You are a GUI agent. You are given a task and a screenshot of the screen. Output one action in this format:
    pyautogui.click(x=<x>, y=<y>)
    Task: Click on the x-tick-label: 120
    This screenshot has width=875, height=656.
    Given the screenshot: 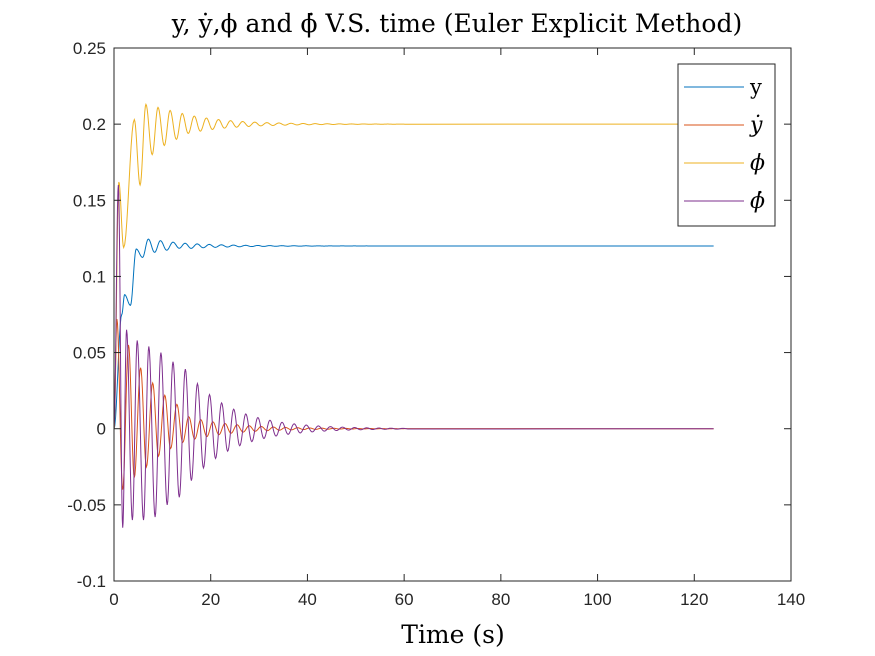 What is the action you would take?
    pyautogui.click(x=694, y=599)
    